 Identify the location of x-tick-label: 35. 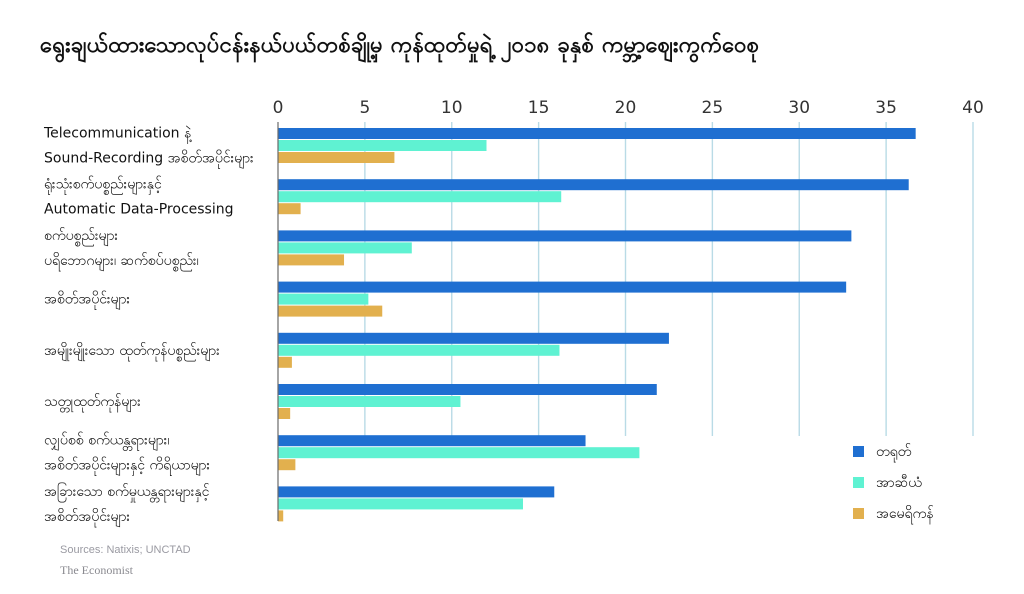
(886, 108).